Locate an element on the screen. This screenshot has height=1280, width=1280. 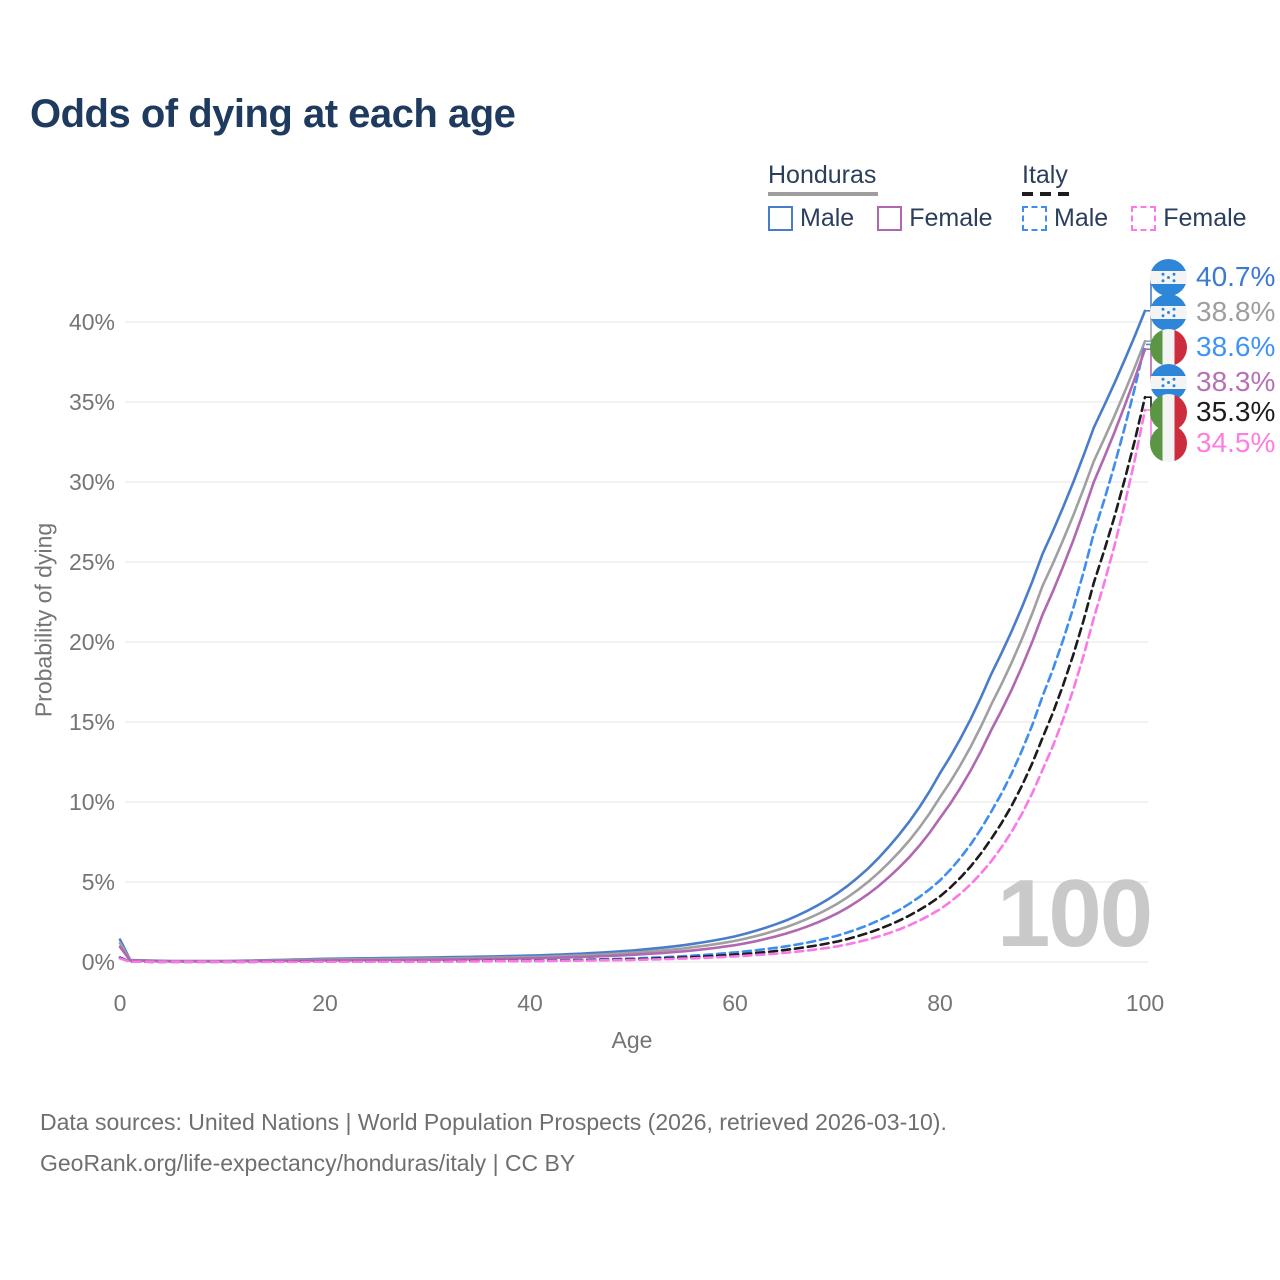
y-tick-label: 5% is located at coordinates (98, 882).